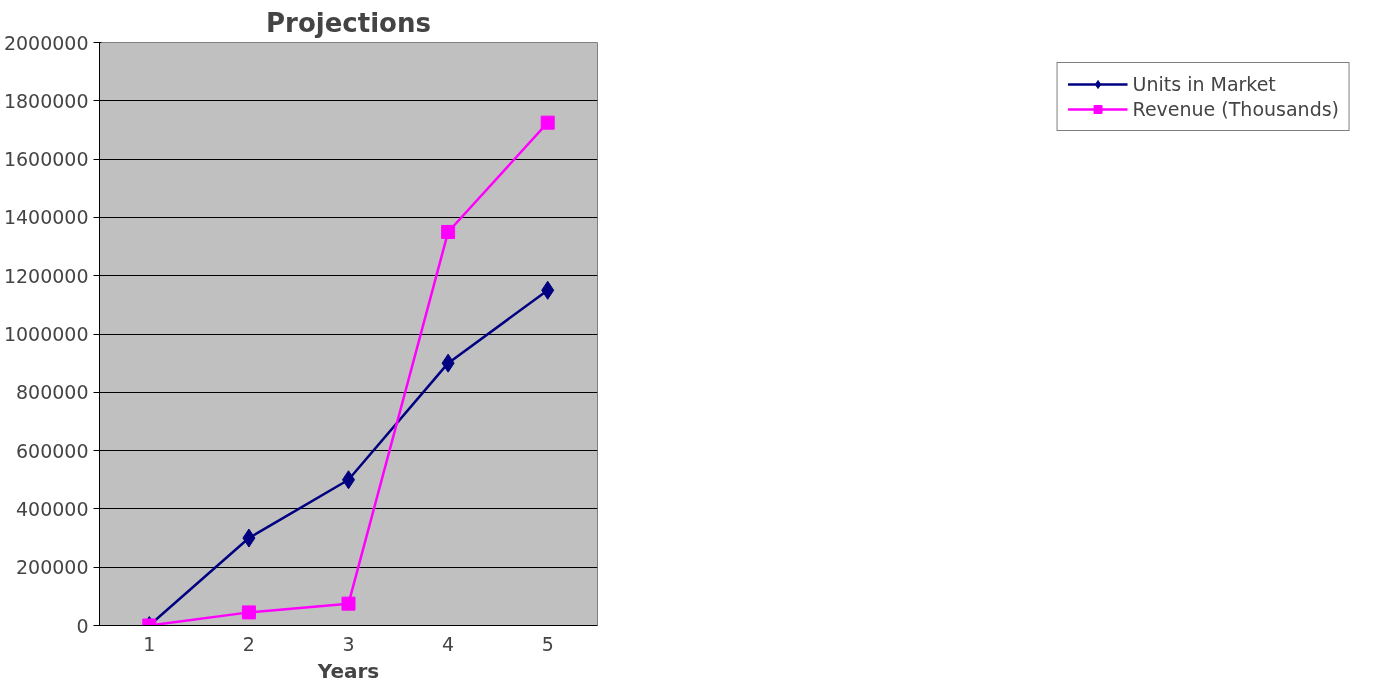 The height and width of the screenshot is (695, 1379). What do you see at coordinates (46, 275) in the screenshot?
I see `y-tick-label: 1200000` at bounding box center [46, 275].